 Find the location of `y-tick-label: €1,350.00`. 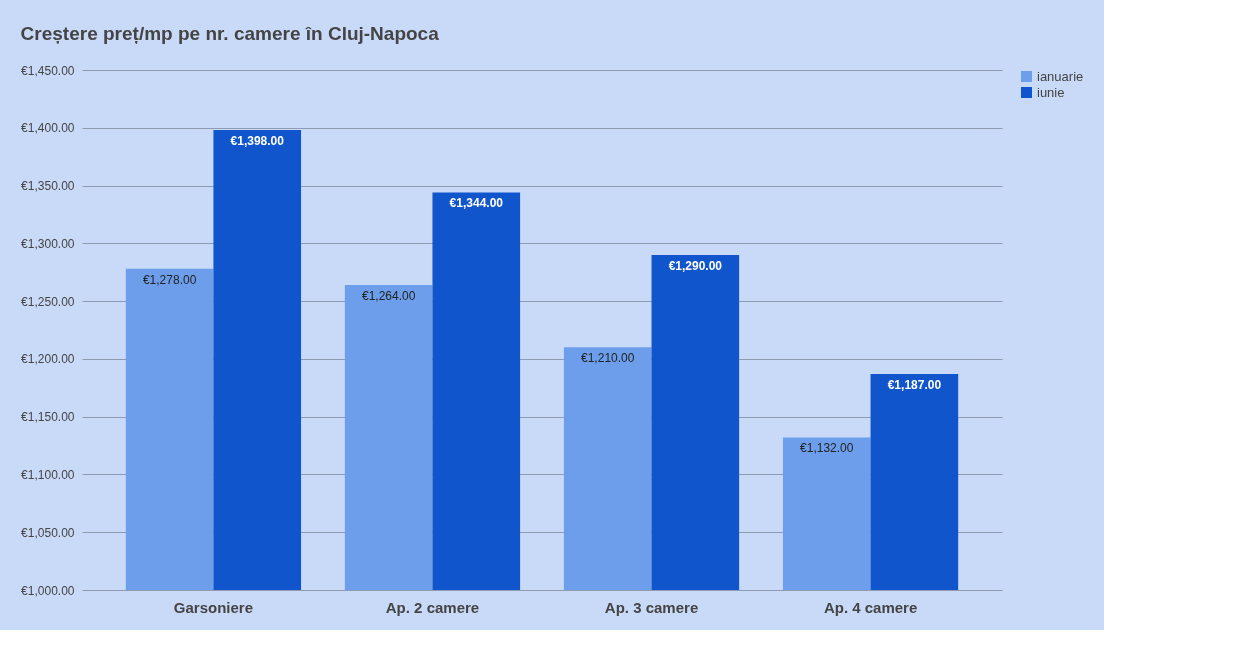

y-tick-label: €1,350.00 is located at coordinates (48, 186).